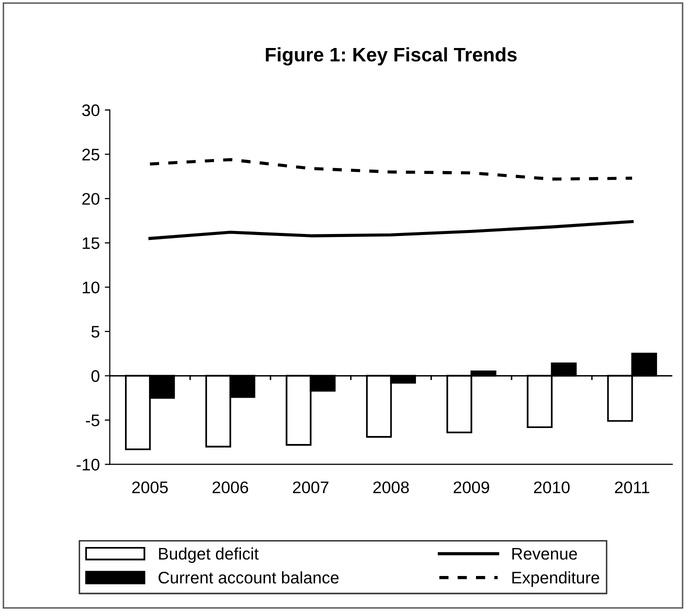 This screenshot has width=686, height=611. What do you see at coordinates (552, 487) in the screenshot?
I see `x-tick-label: 2010` at bounding box center [552, 487].